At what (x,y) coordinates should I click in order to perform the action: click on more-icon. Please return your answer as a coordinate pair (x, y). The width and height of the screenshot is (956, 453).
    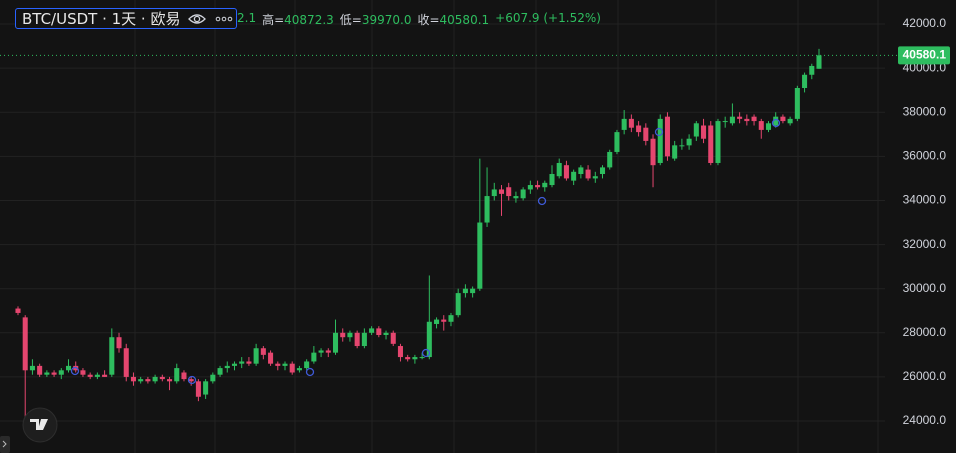
    Looking at the image, I should click on (224, 19).